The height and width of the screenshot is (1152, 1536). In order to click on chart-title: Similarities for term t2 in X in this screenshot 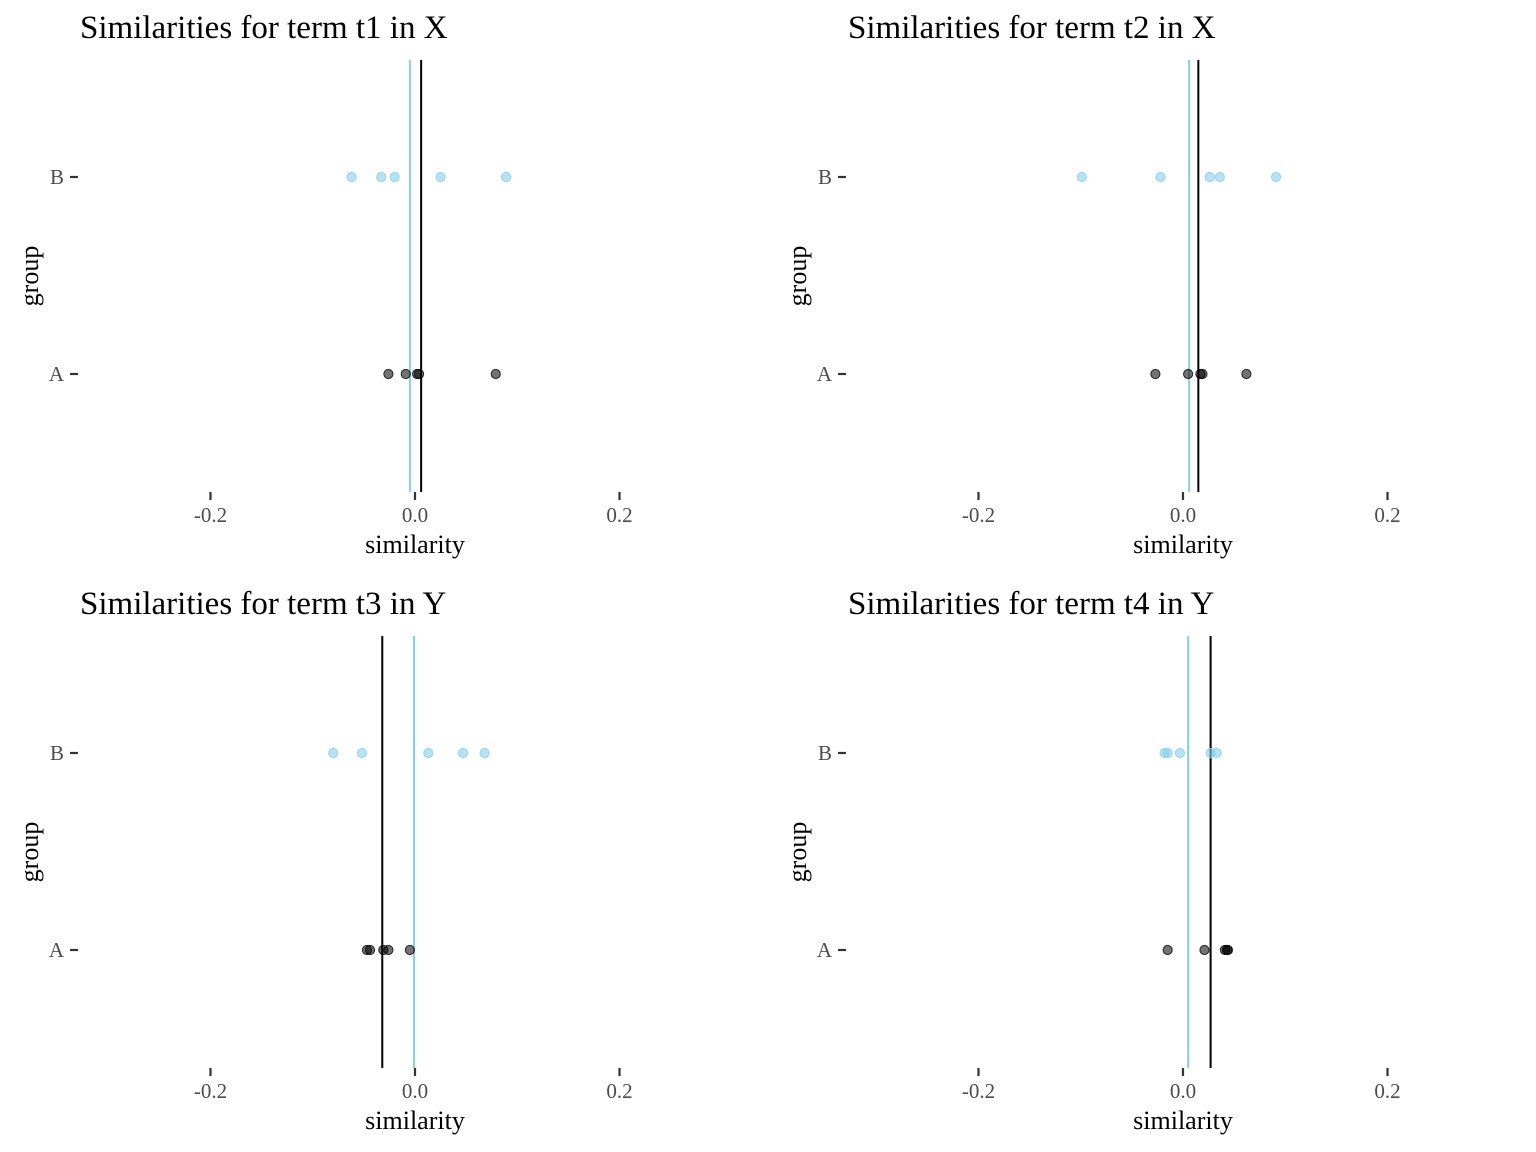, I will do `click(1032, 28)`.